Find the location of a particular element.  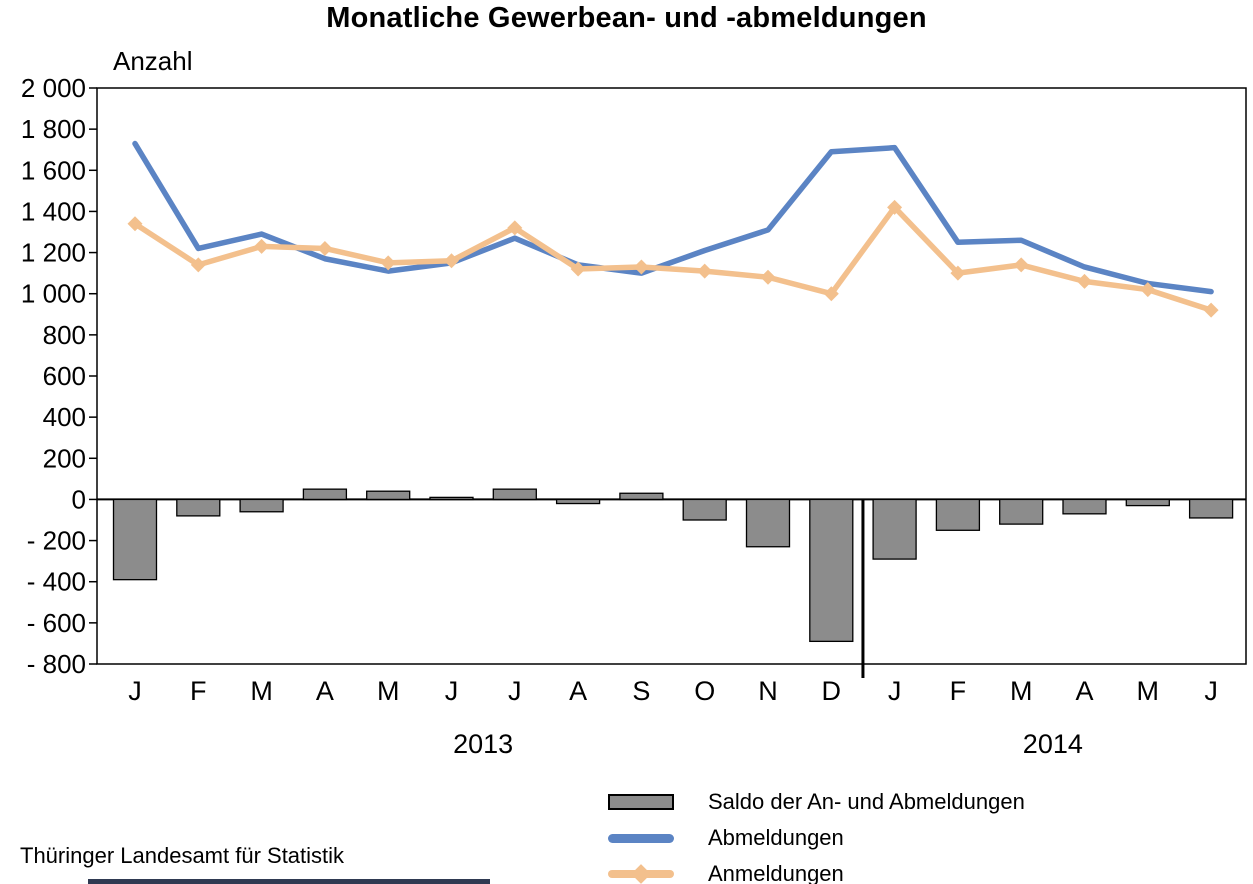

y-axis-tick-label: 800 is located at coordinates (64, 335).